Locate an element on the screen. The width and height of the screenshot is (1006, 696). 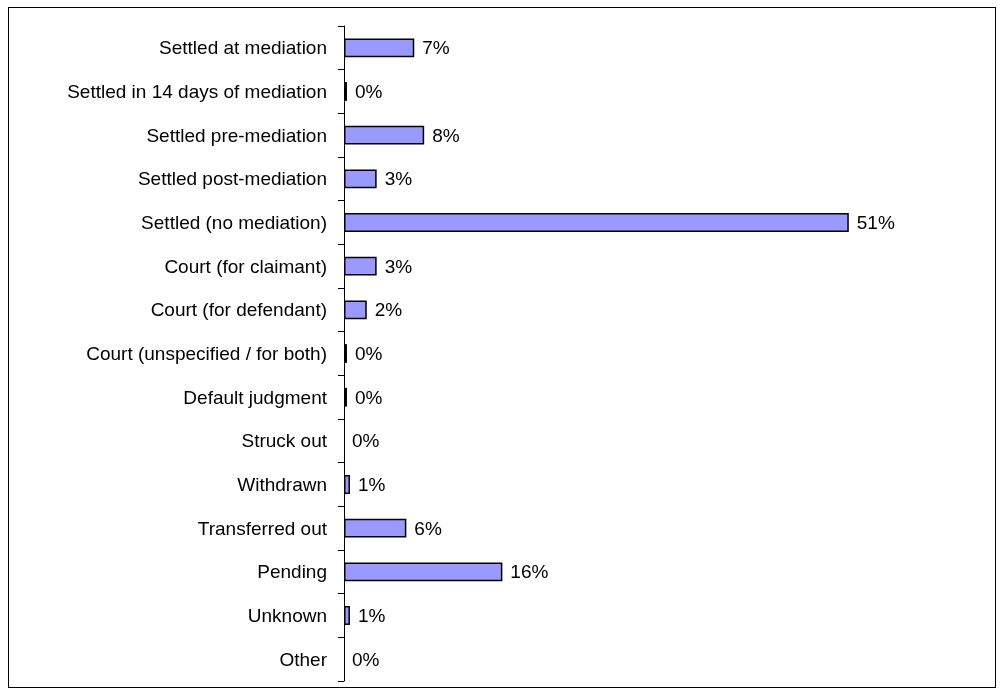
y-tick-label: Settled in 14 days of mediation is located at coordinates (197, 91).